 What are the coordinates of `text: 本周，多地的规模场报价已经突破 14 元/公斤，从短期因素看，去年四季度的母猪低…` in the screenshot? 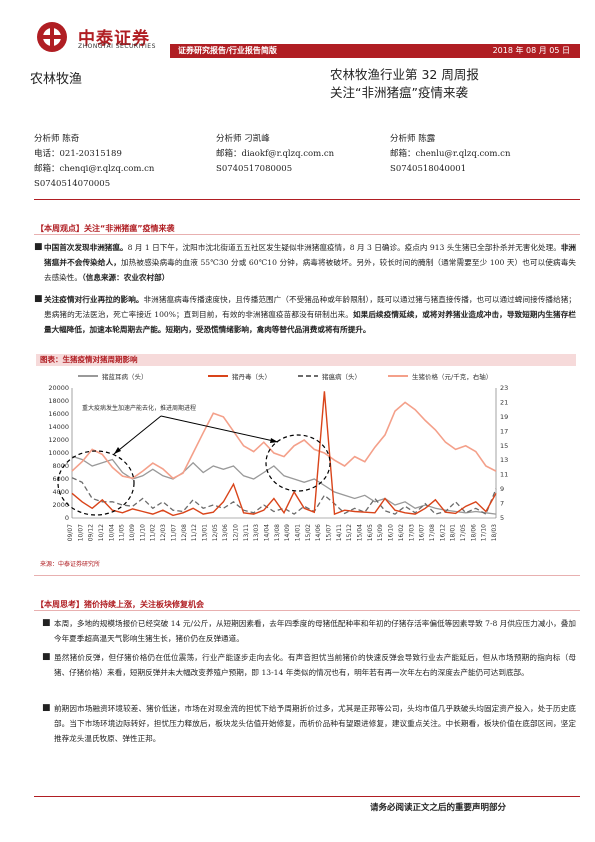 It's located at (315, 631).